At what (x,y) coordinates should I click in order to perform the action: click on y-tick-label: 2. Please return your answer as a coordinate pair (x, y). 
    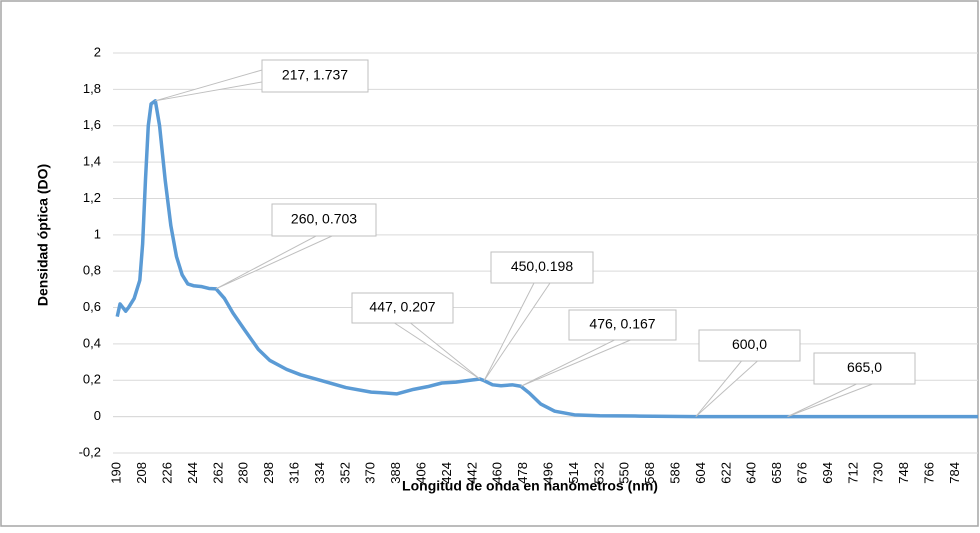
    Looking at the image, I should click on (97, 51).